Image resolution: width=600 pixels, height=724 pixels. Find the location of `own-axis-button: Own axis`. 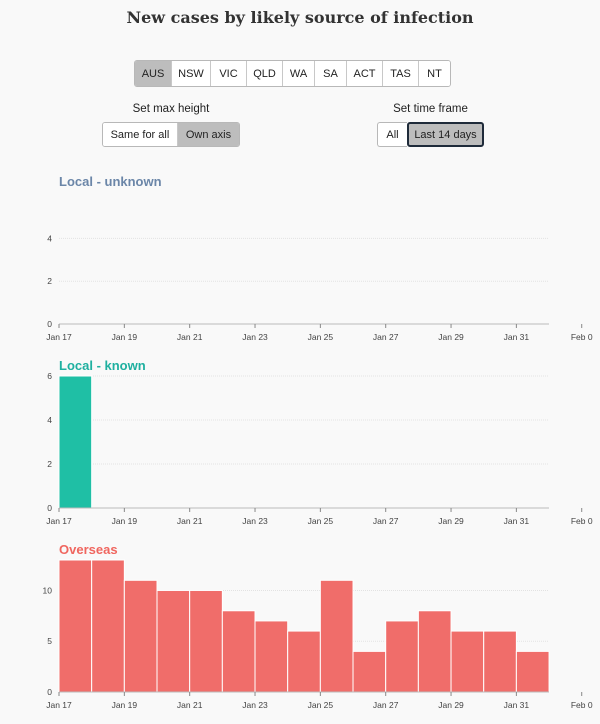

own-axis-button: Own axis is located at coordinates (208, 134).